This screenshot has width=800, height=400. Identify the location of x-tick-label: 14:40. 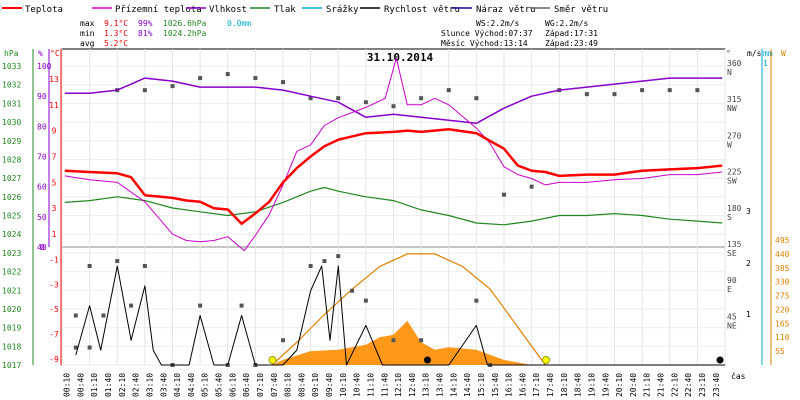
(467, 385).